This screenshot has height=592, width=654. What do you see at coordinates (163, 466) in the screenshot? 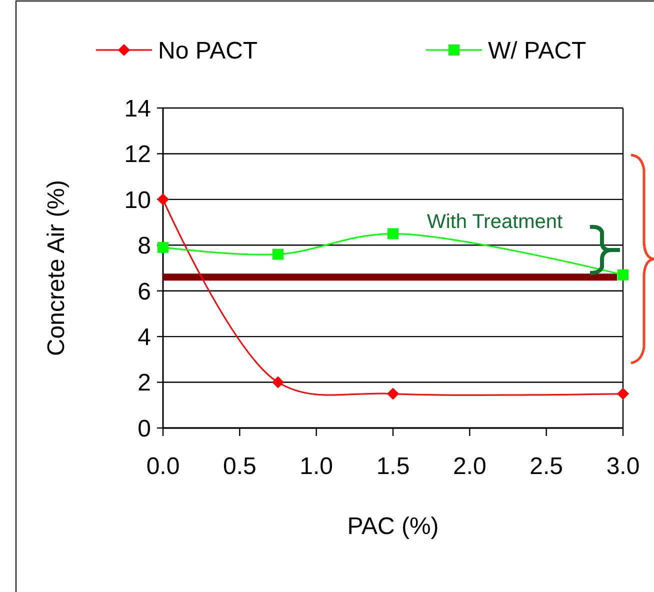
I see `x-tick-label: 0.0` at bounding box center [163, 466].